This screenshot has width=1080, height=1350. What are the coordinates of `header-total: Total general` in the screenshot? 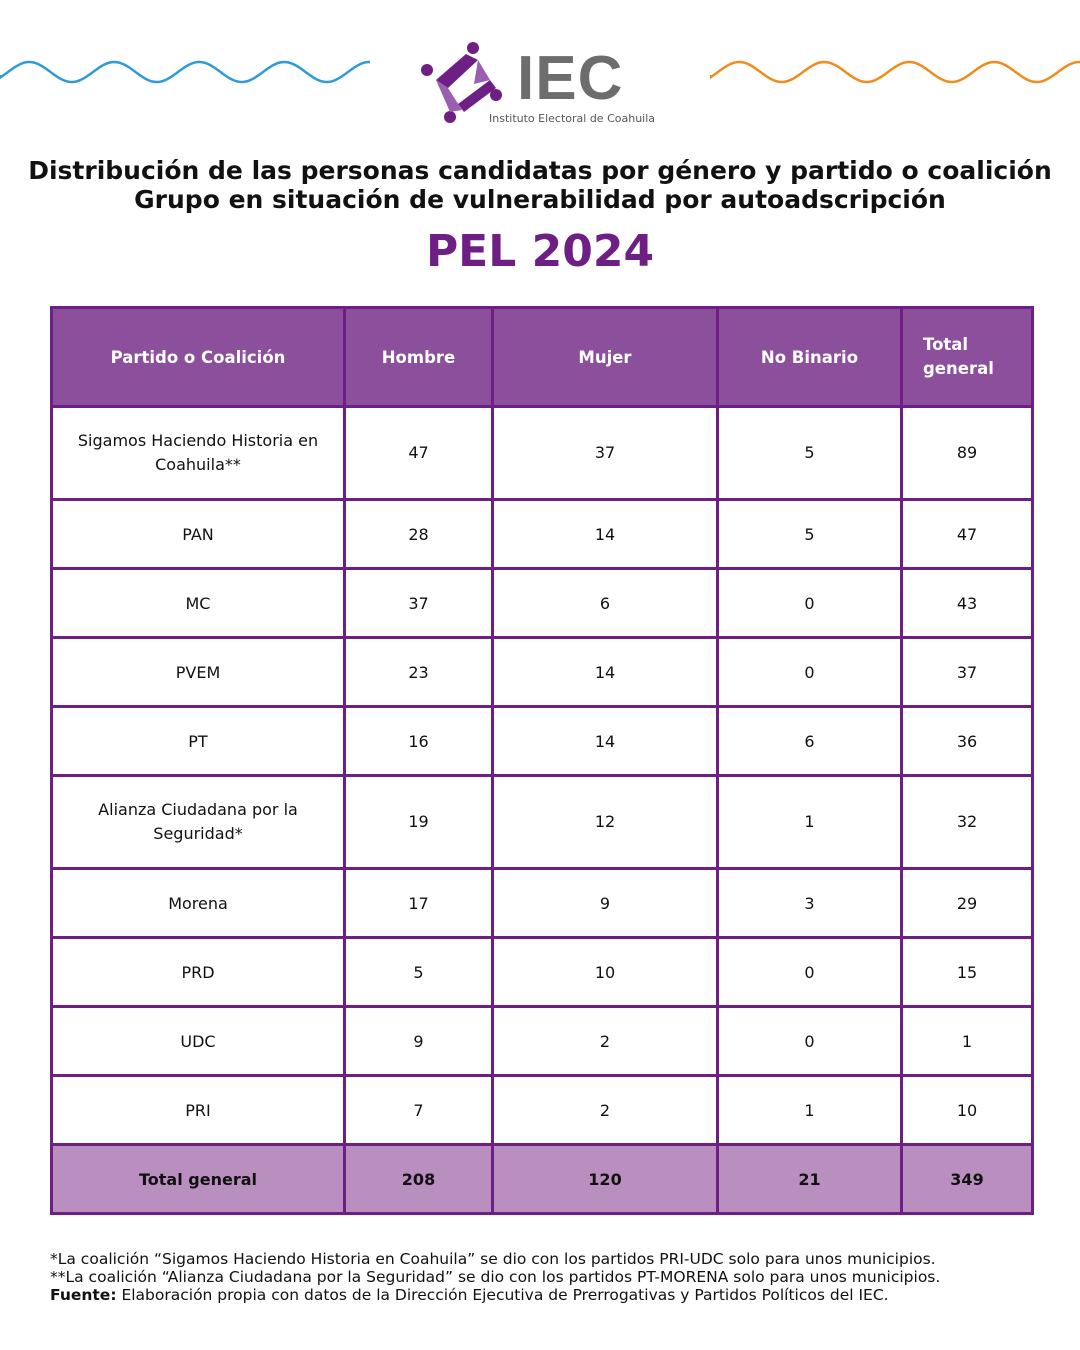 It's located at (967, 357).